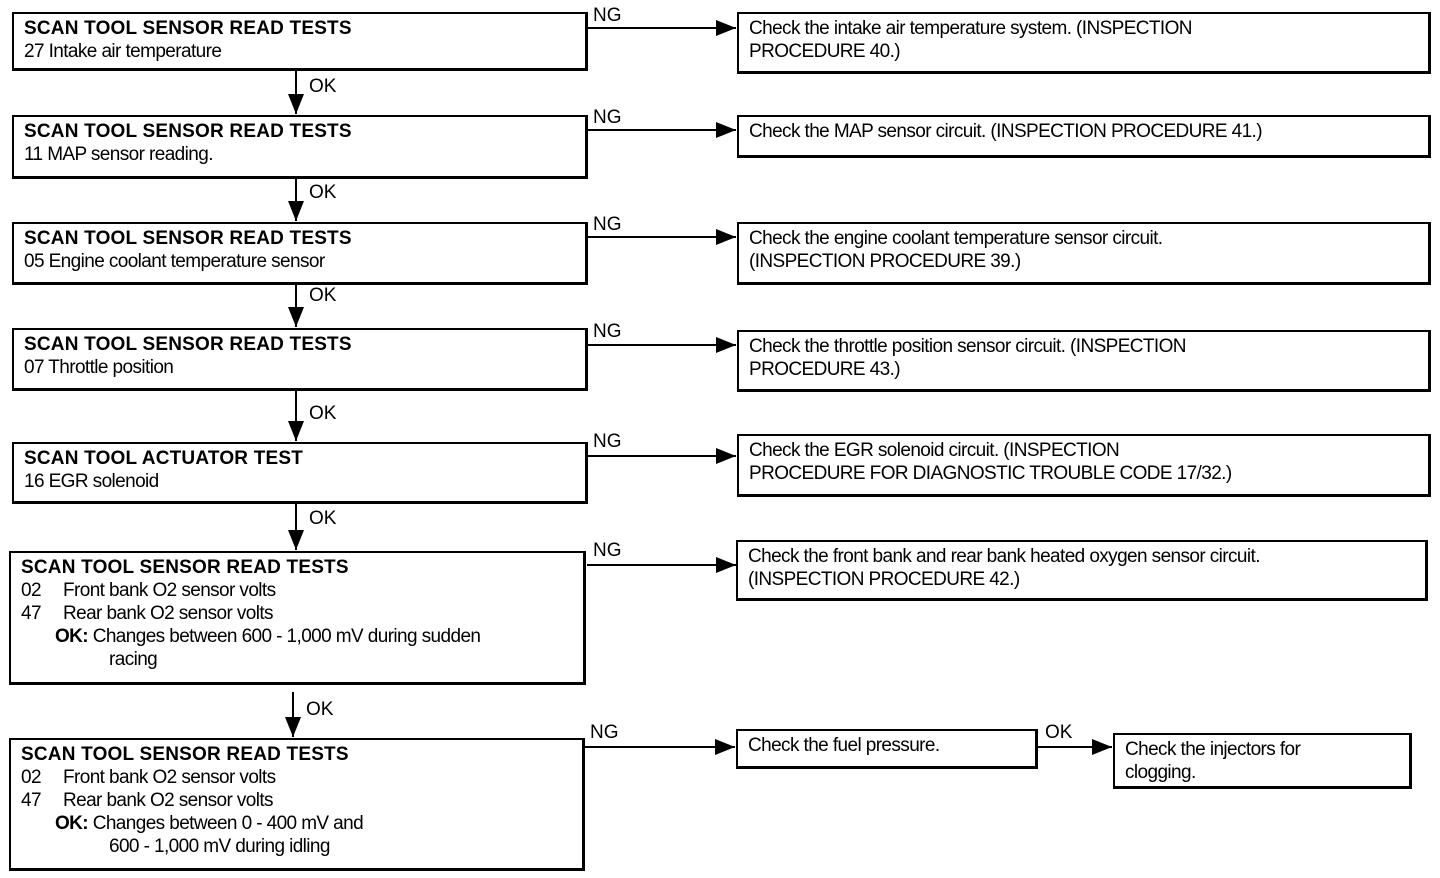 This screenshot has width=1440, height=878. I want to click on ok-criteria-cont: racing, so click(133, 659).